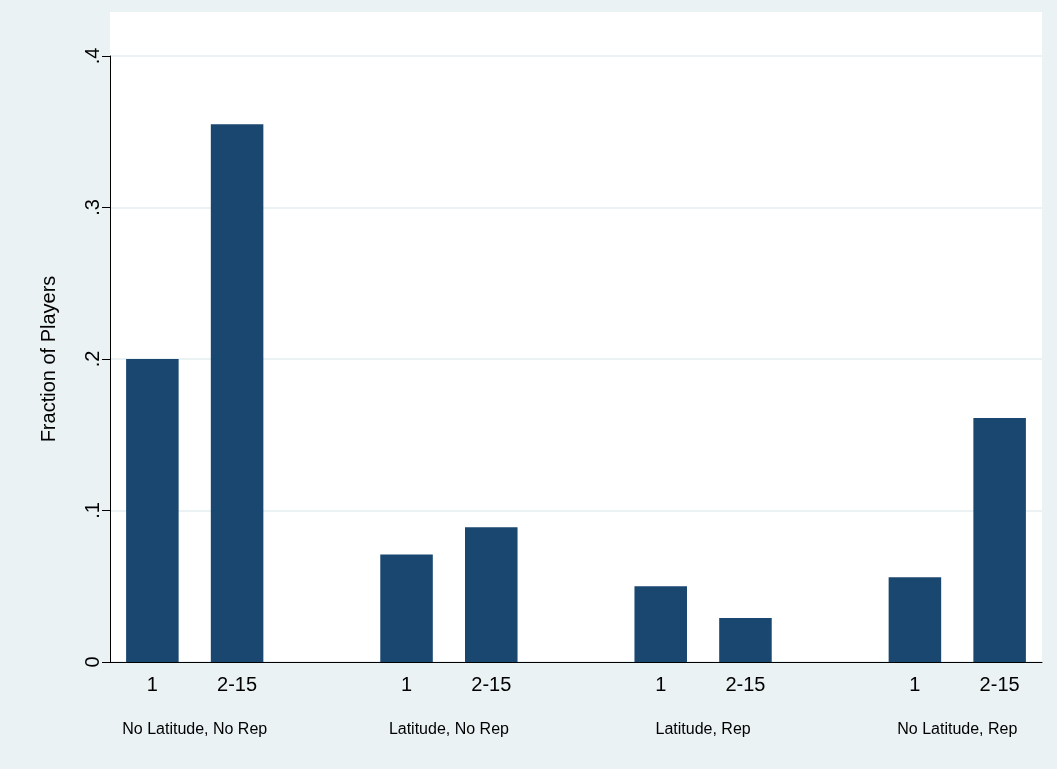  I want to click on y-tick-label: .1, so click(92, 510).